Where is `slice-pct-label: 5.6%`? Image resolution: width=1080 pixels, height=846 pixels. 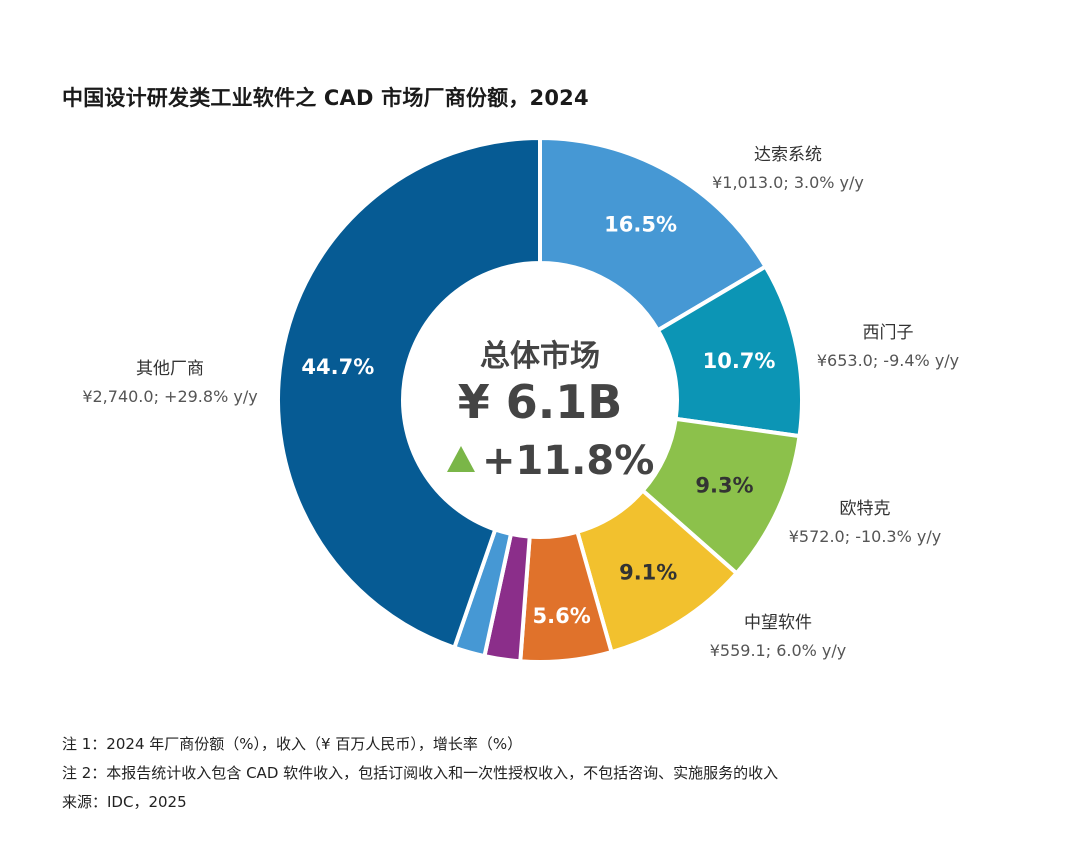 slice-pct-label: 5.6% is located at coordinates (562, 616).